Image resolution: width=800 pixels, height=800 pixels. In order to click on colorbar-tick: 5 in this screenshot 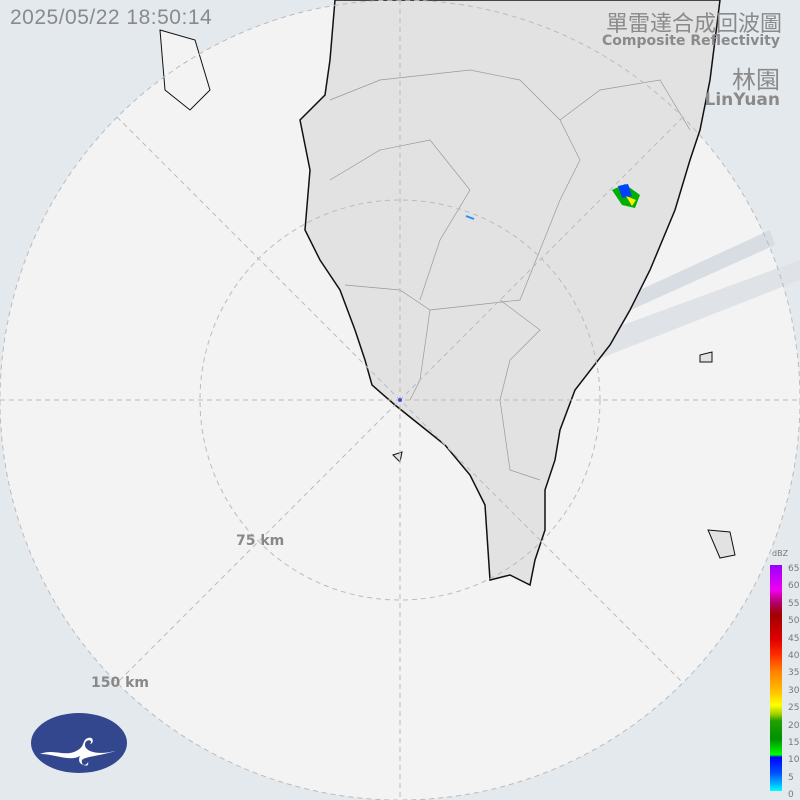, I will do `click(791, 777)`.